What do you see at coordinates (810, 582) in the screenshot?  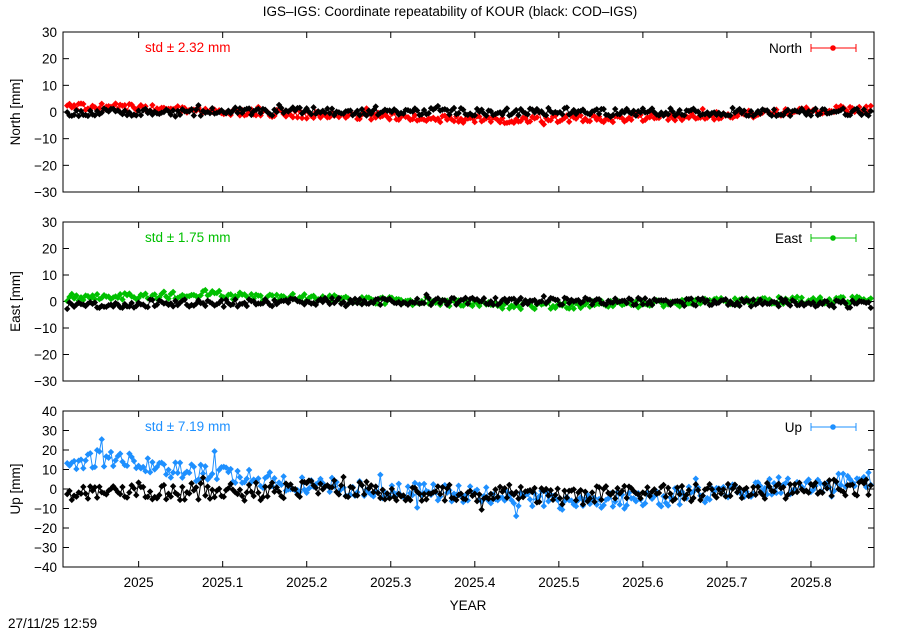 I see `x-tick-label: 2025.8` at bounding box center [810, 582].